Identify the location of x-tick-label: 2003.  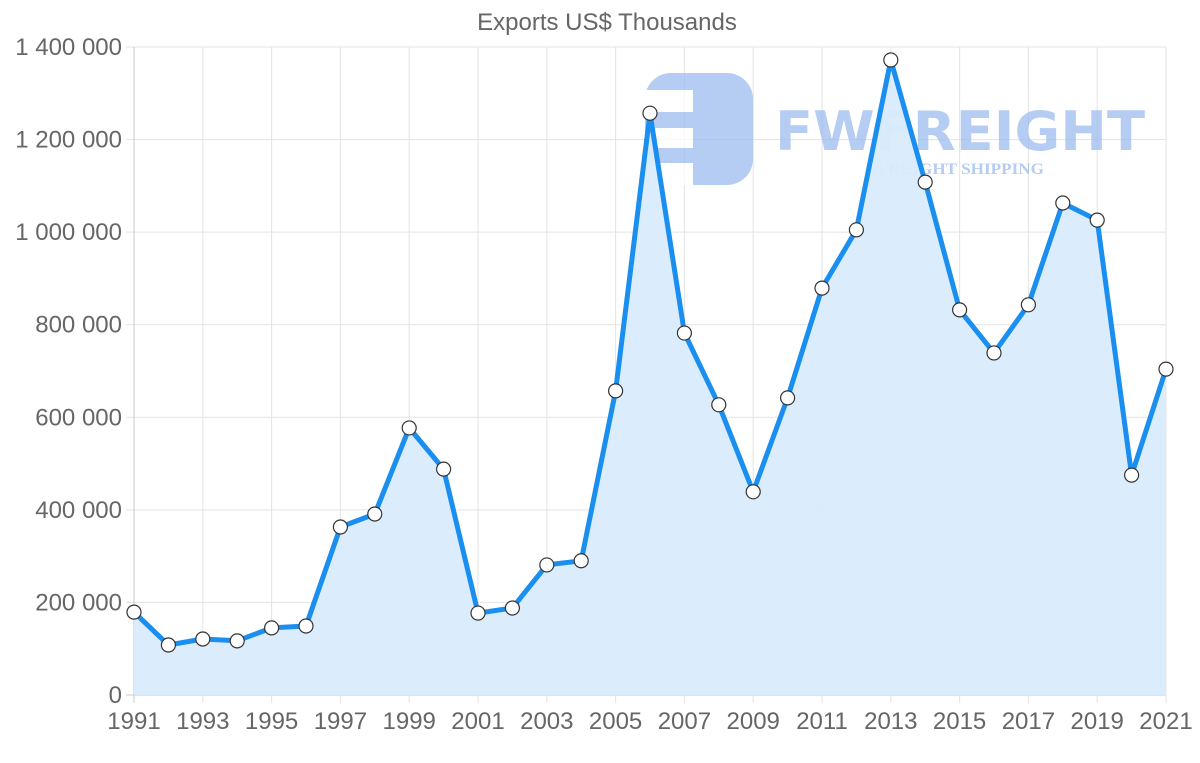
(546, 721).